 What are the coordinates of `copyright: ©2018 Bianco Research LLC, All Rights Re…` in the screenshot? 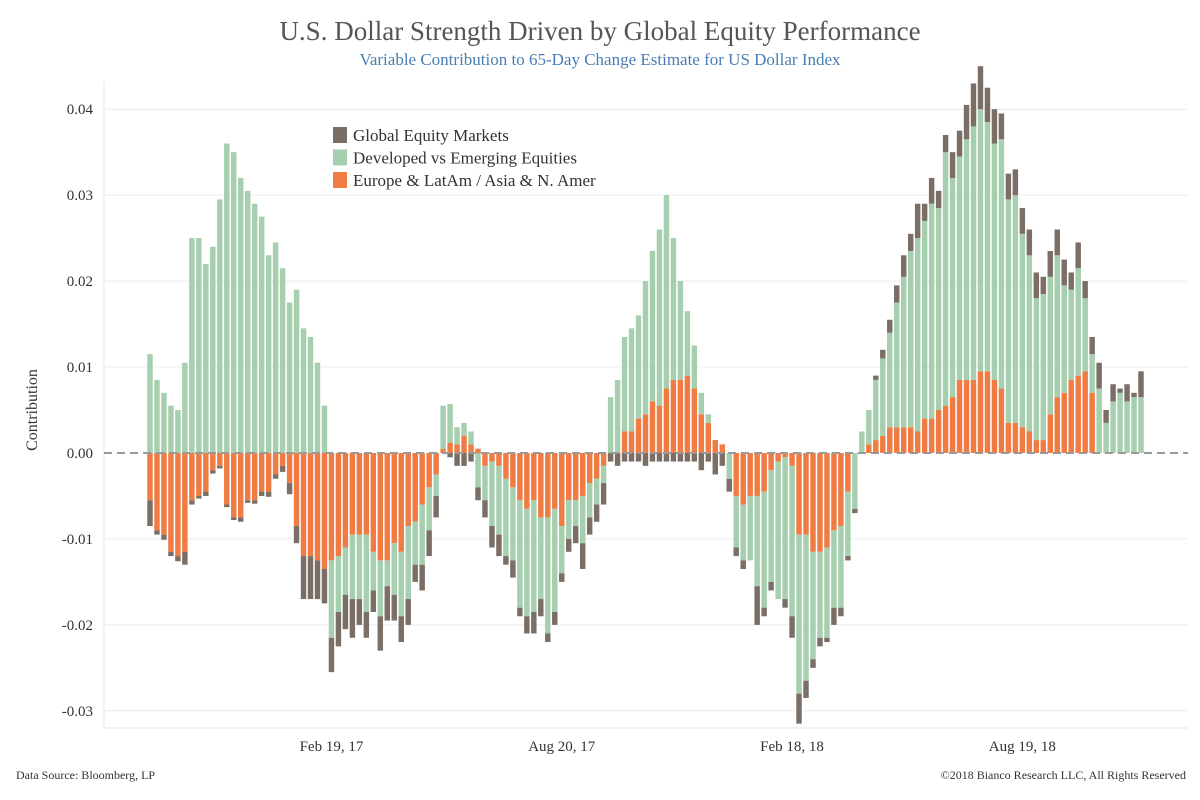 It's located at (1063, 775).